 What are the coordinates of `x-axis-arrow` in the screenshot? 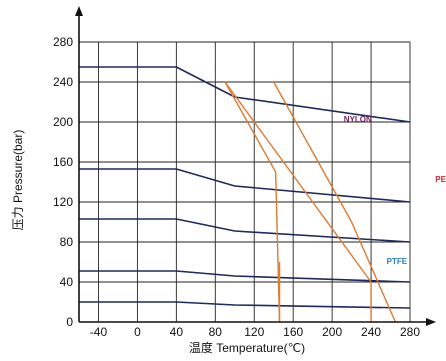 It's located at (431, 322).